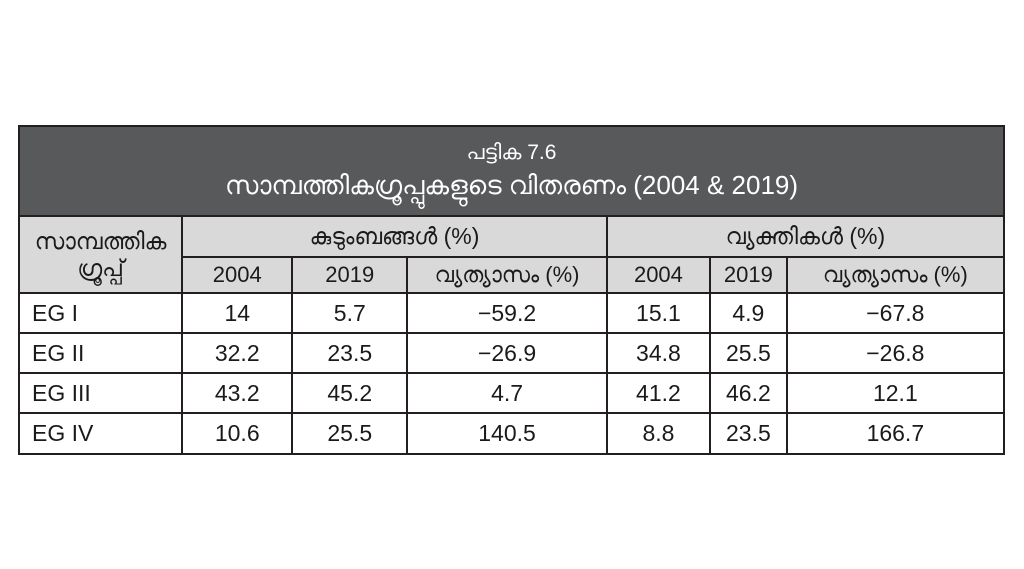 Image resolution: width=1024 pixels, height=569 pixels. Describe the element at coordinates (748, 275) in the screenshot. I see `col-header-persons-2019: 2019` at that location.